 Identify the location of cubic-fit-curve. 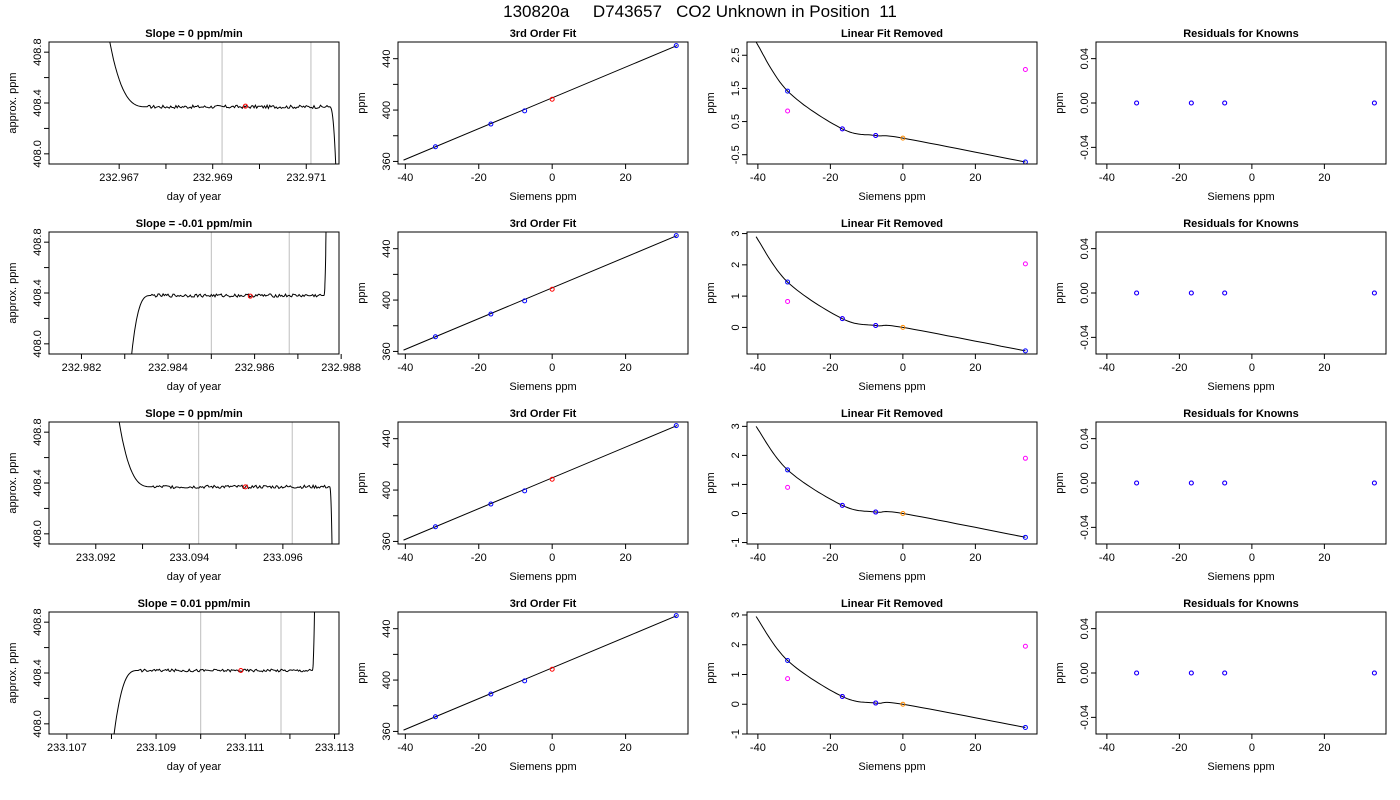
(890, 672).